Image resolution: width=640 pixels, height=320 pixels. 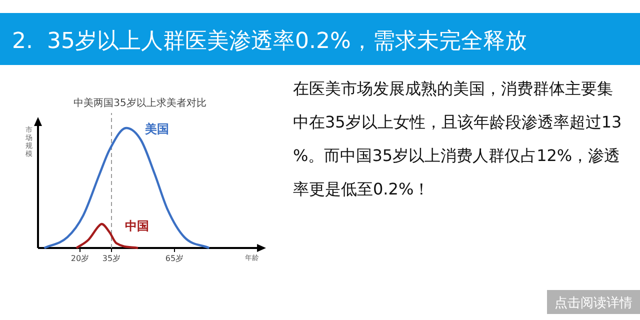 I want to click on series-label: 中国, so click(x=137, y=226).